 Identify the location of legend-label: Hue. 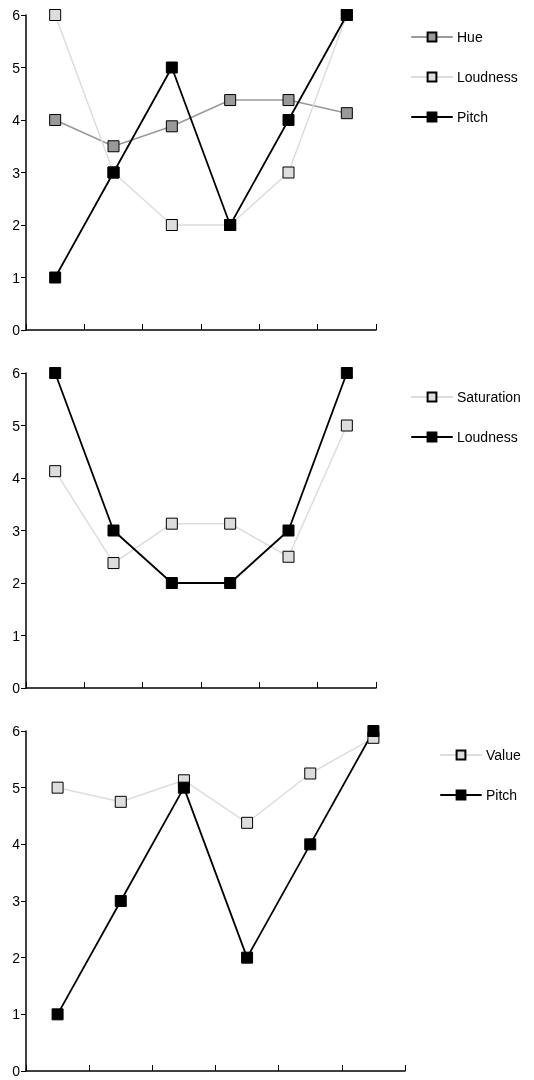
(470, 37).